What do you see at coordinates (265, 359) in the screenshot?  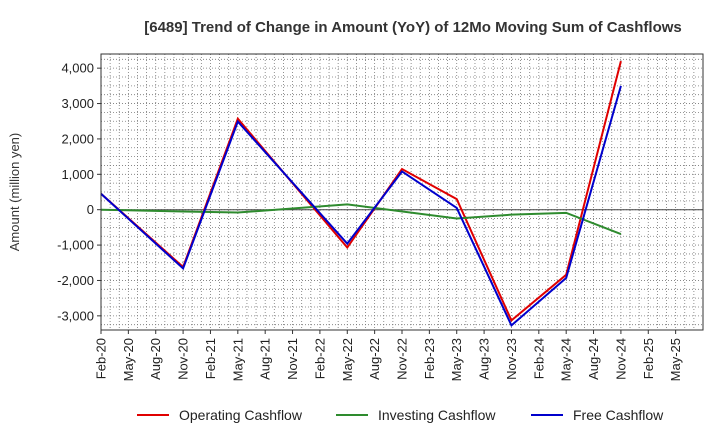 I see `x-tick-label: Aug-21` at bounding box center [265, 359].